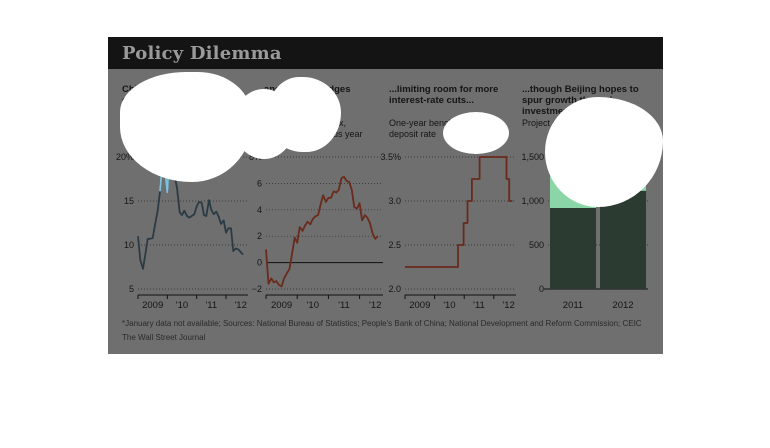 This screenshot has width=770, height=448. What do you see at coordinates (548, 111) in the screenshot?
I see `panel-headline: investment.` at bounding box center [548, 111].